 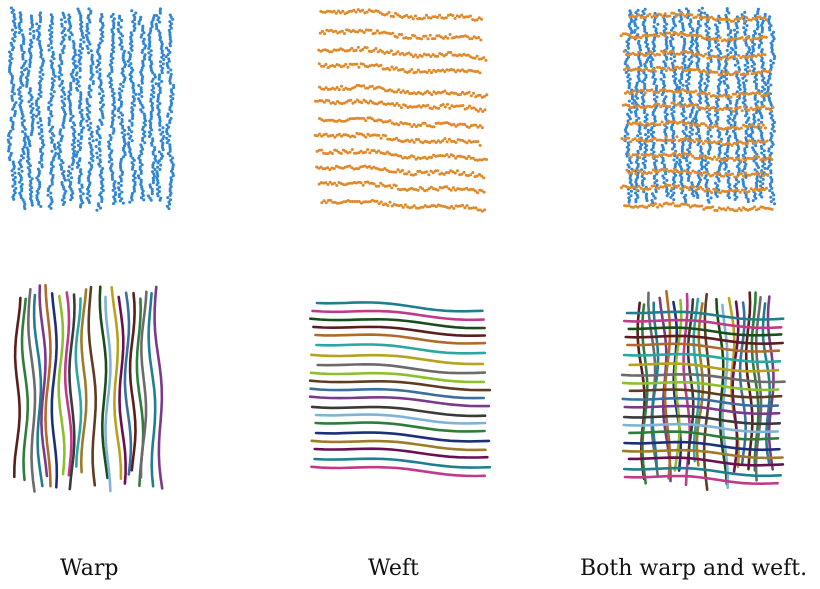 I want to click on panel-both-points, so click(x=700, y=115).